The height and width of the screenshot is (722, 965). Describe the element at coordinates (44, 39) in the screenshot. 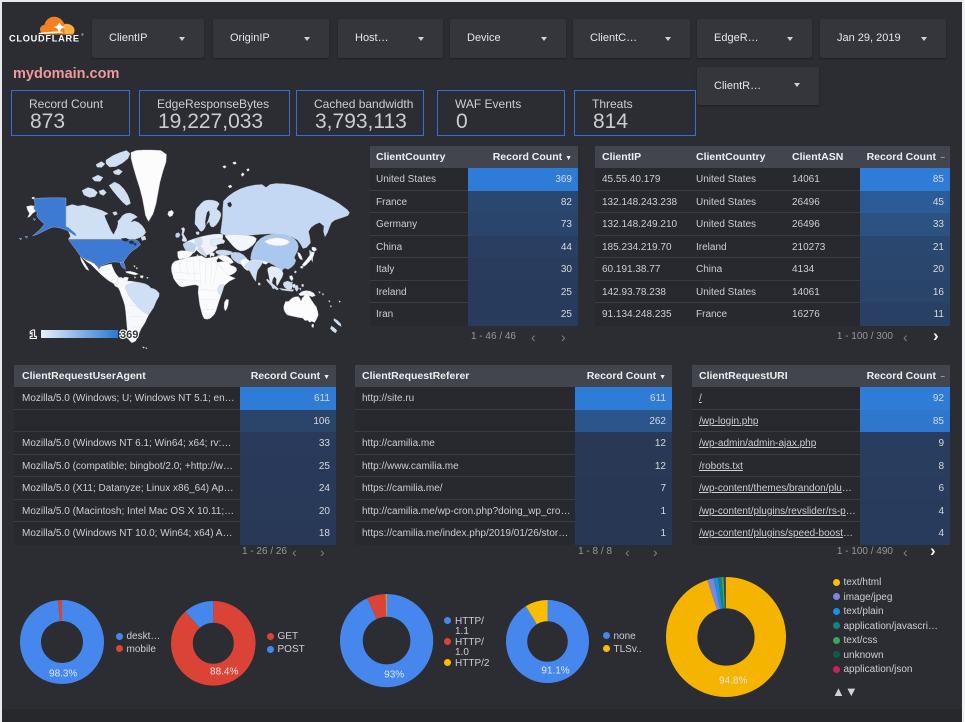

I see `svg-text: CLOUDFLARE` at that location.